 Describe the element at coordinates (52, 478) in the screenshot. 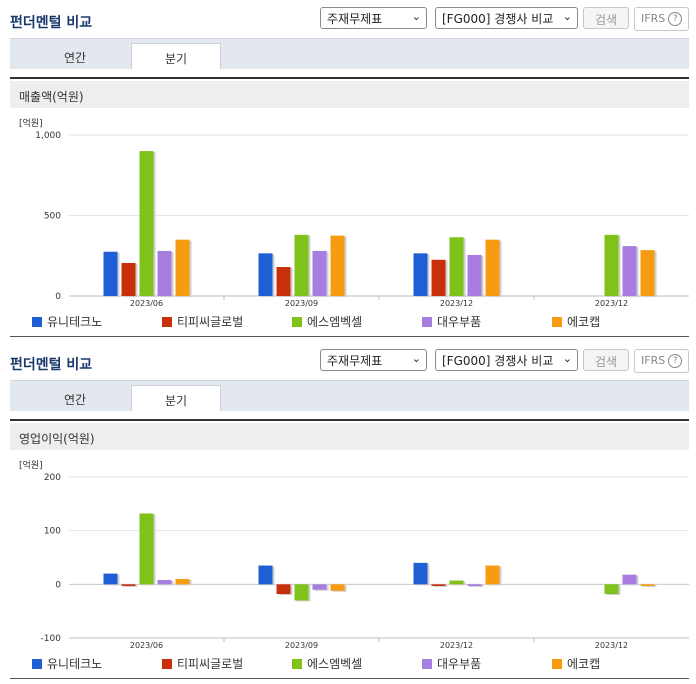

I see `y-tick-label: 200` at that location.